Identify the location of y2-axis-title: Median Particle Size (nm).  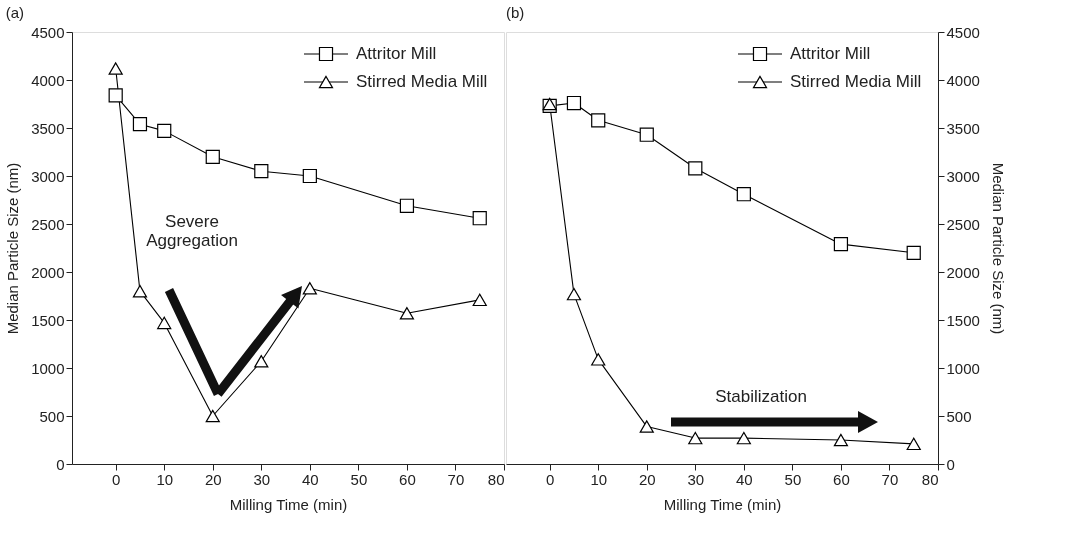
(998, 248).